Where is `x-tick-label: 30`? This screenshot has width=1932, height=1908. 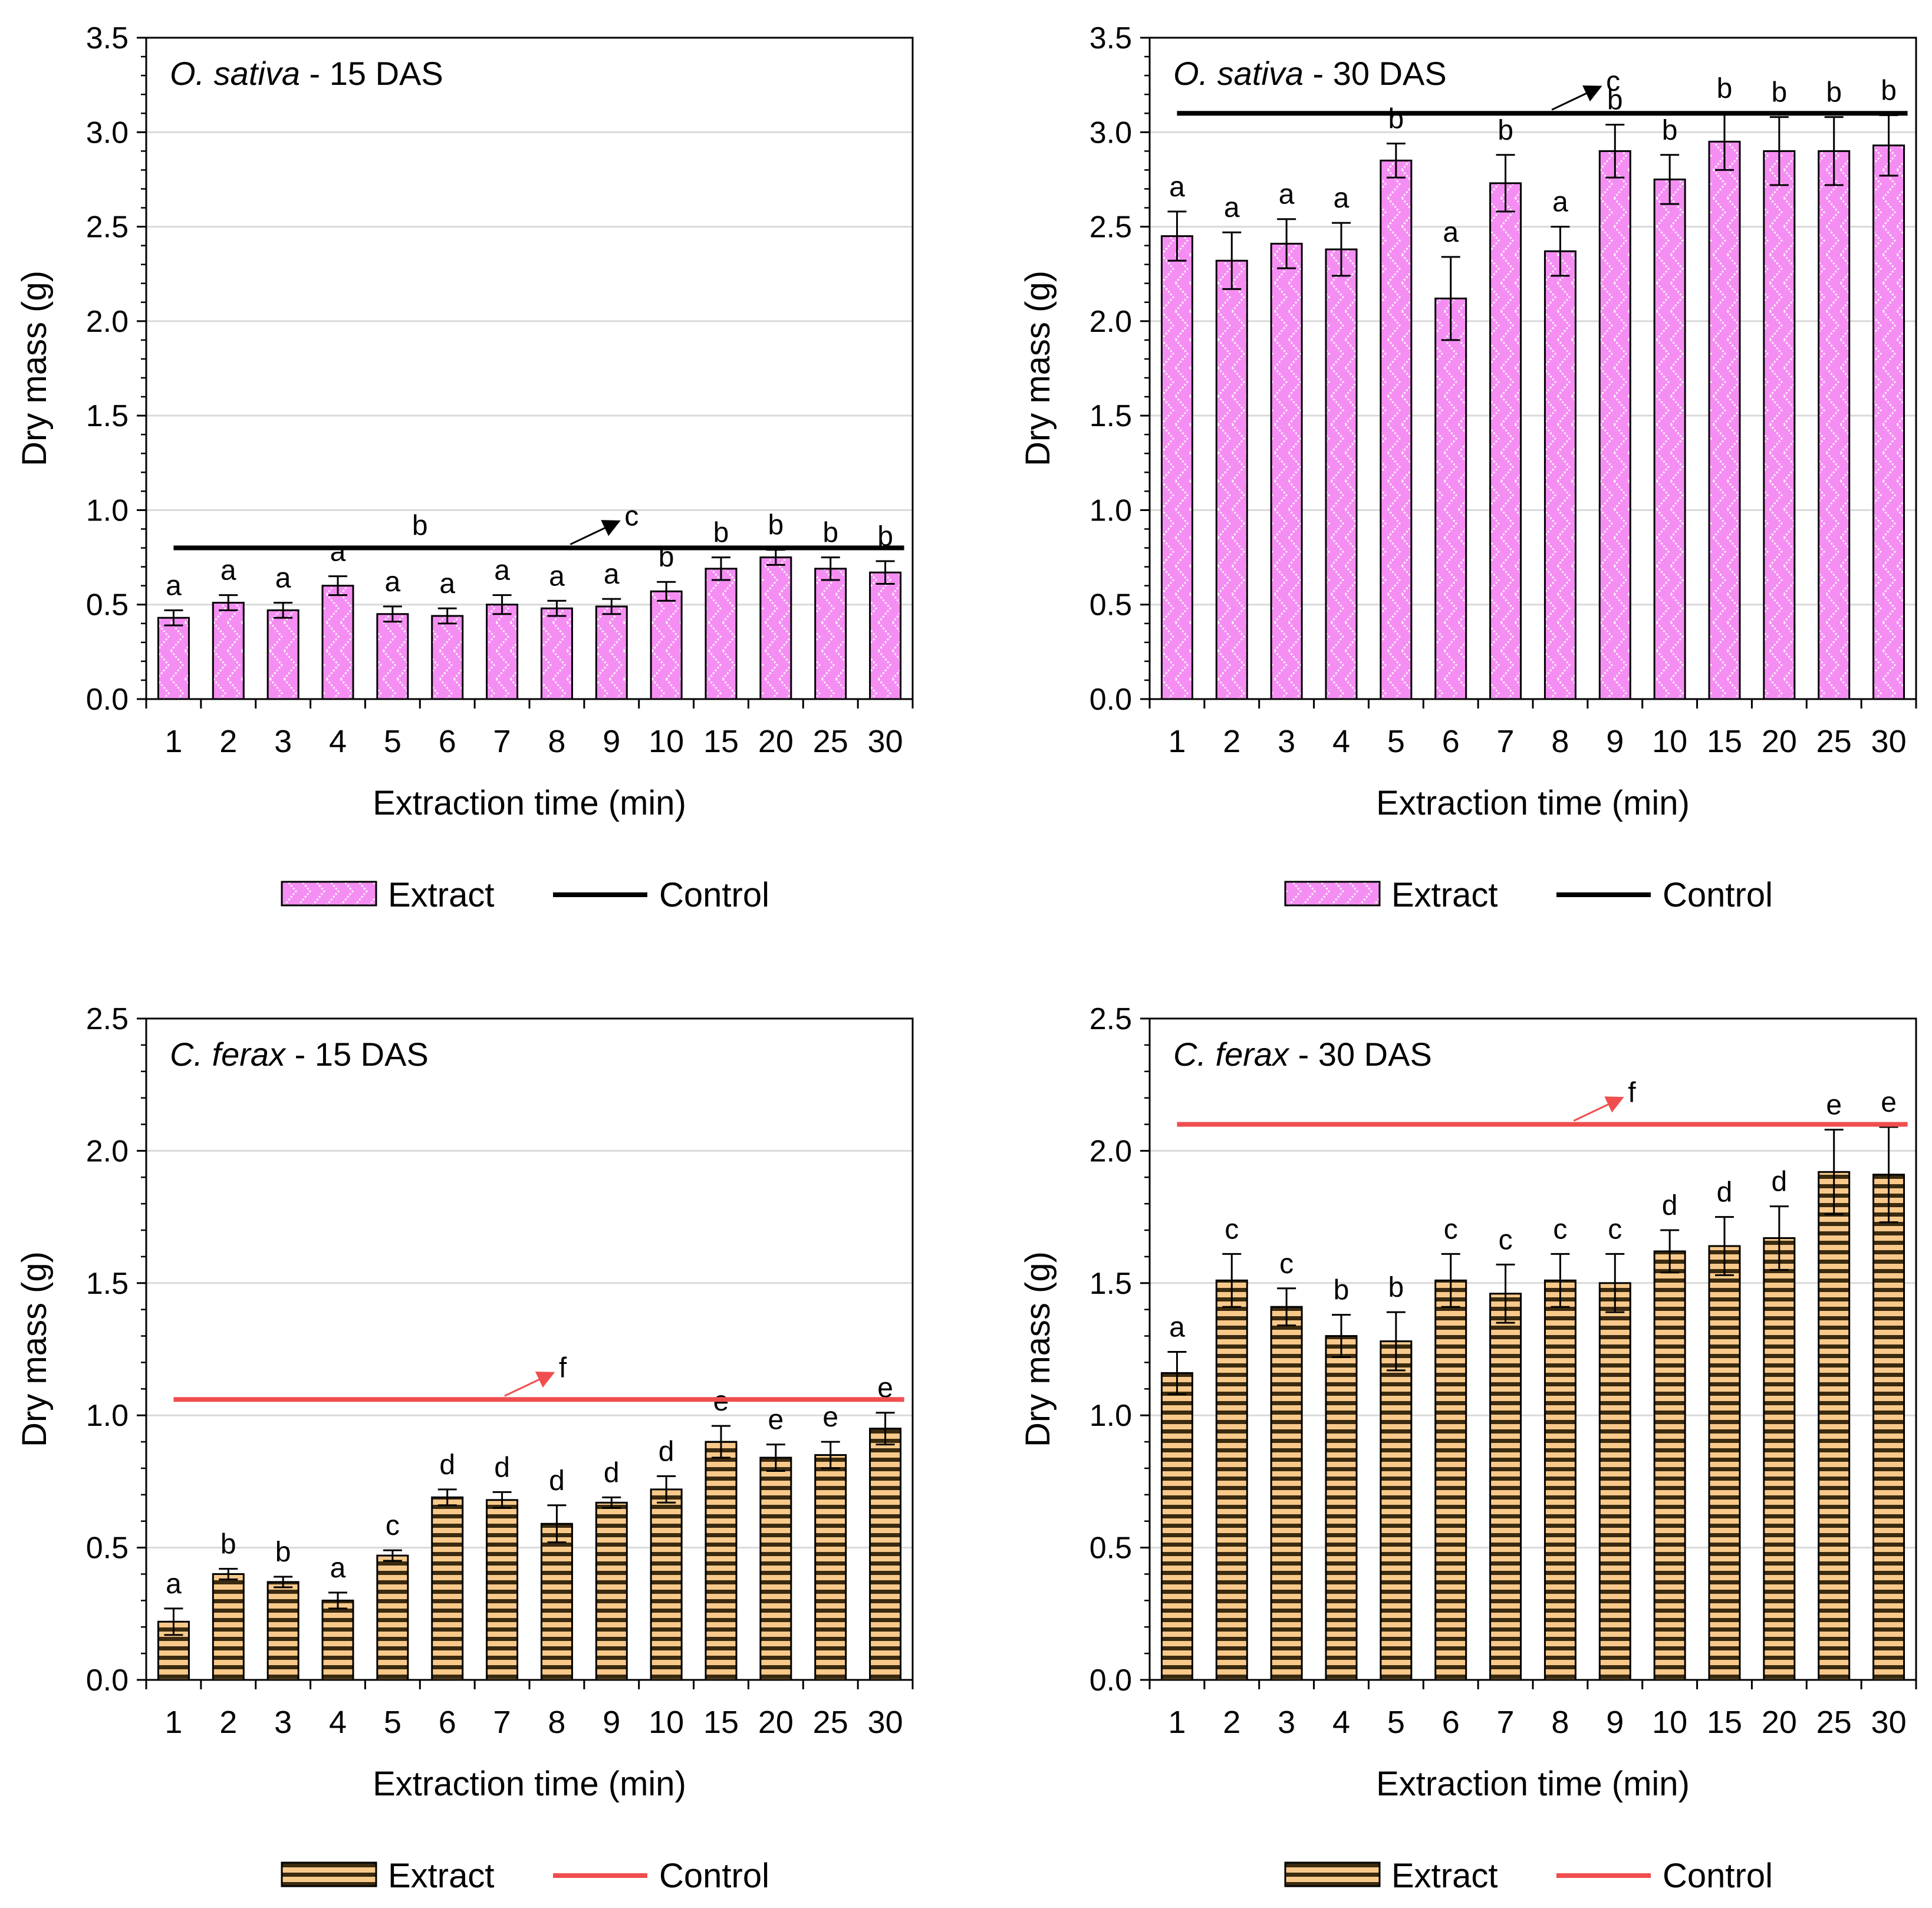 x-tick-label: 30 is located at coordinates (1889, 741).